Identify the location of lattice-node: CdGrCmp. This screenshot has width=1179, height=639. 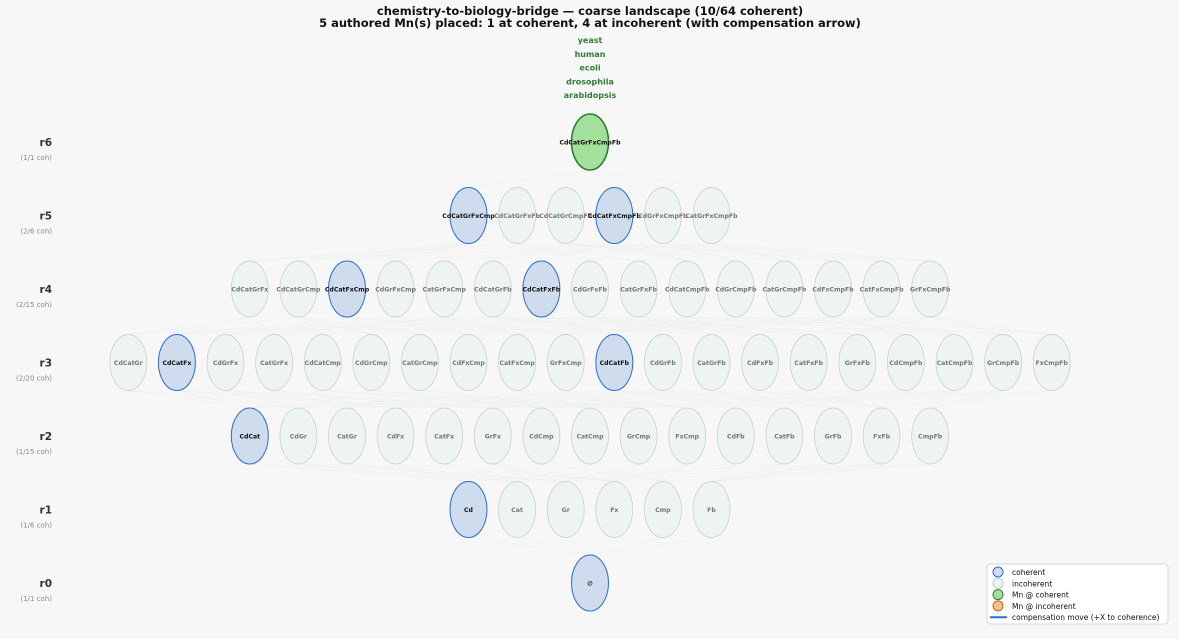
(371, 362).